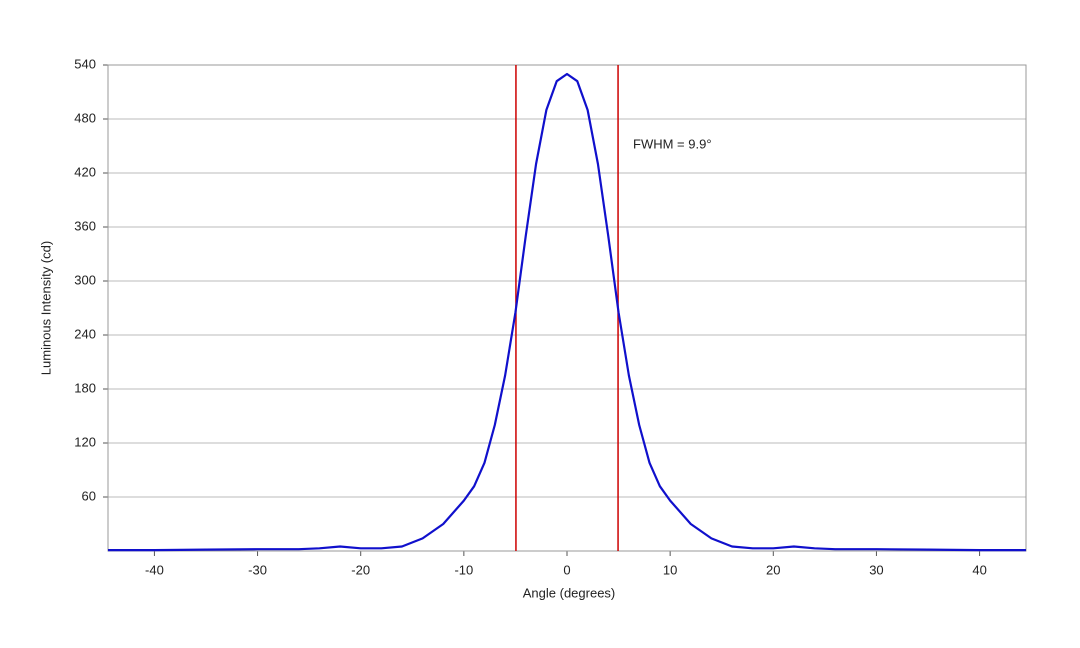 The height and width of the screenshot is (648, 1080). I want to click on x-tick-label: -30, so click(257, 569).